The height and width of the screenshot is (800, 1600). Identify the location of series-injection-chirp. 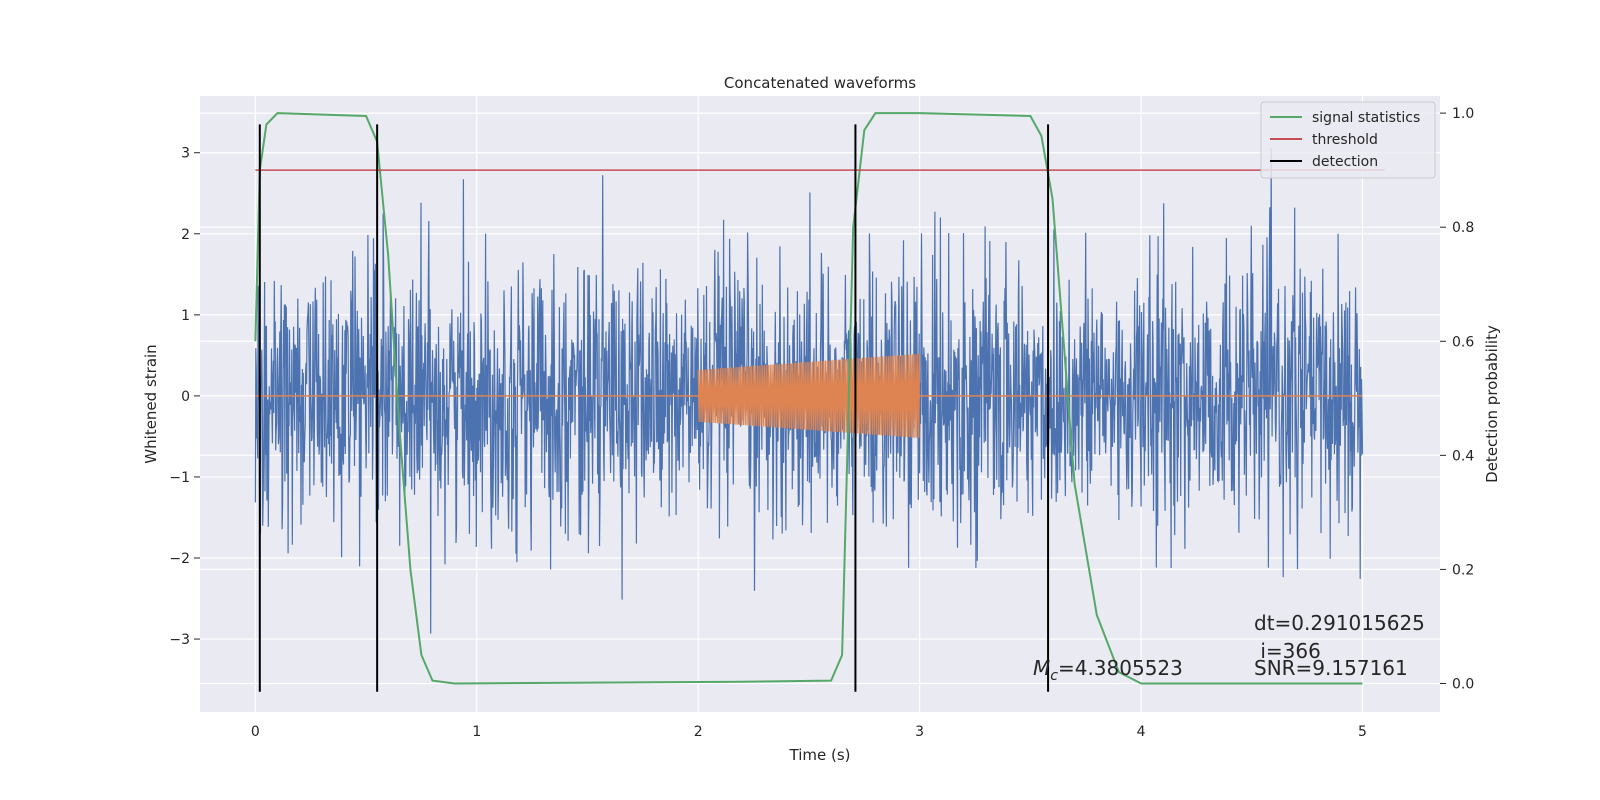
(809, 396).